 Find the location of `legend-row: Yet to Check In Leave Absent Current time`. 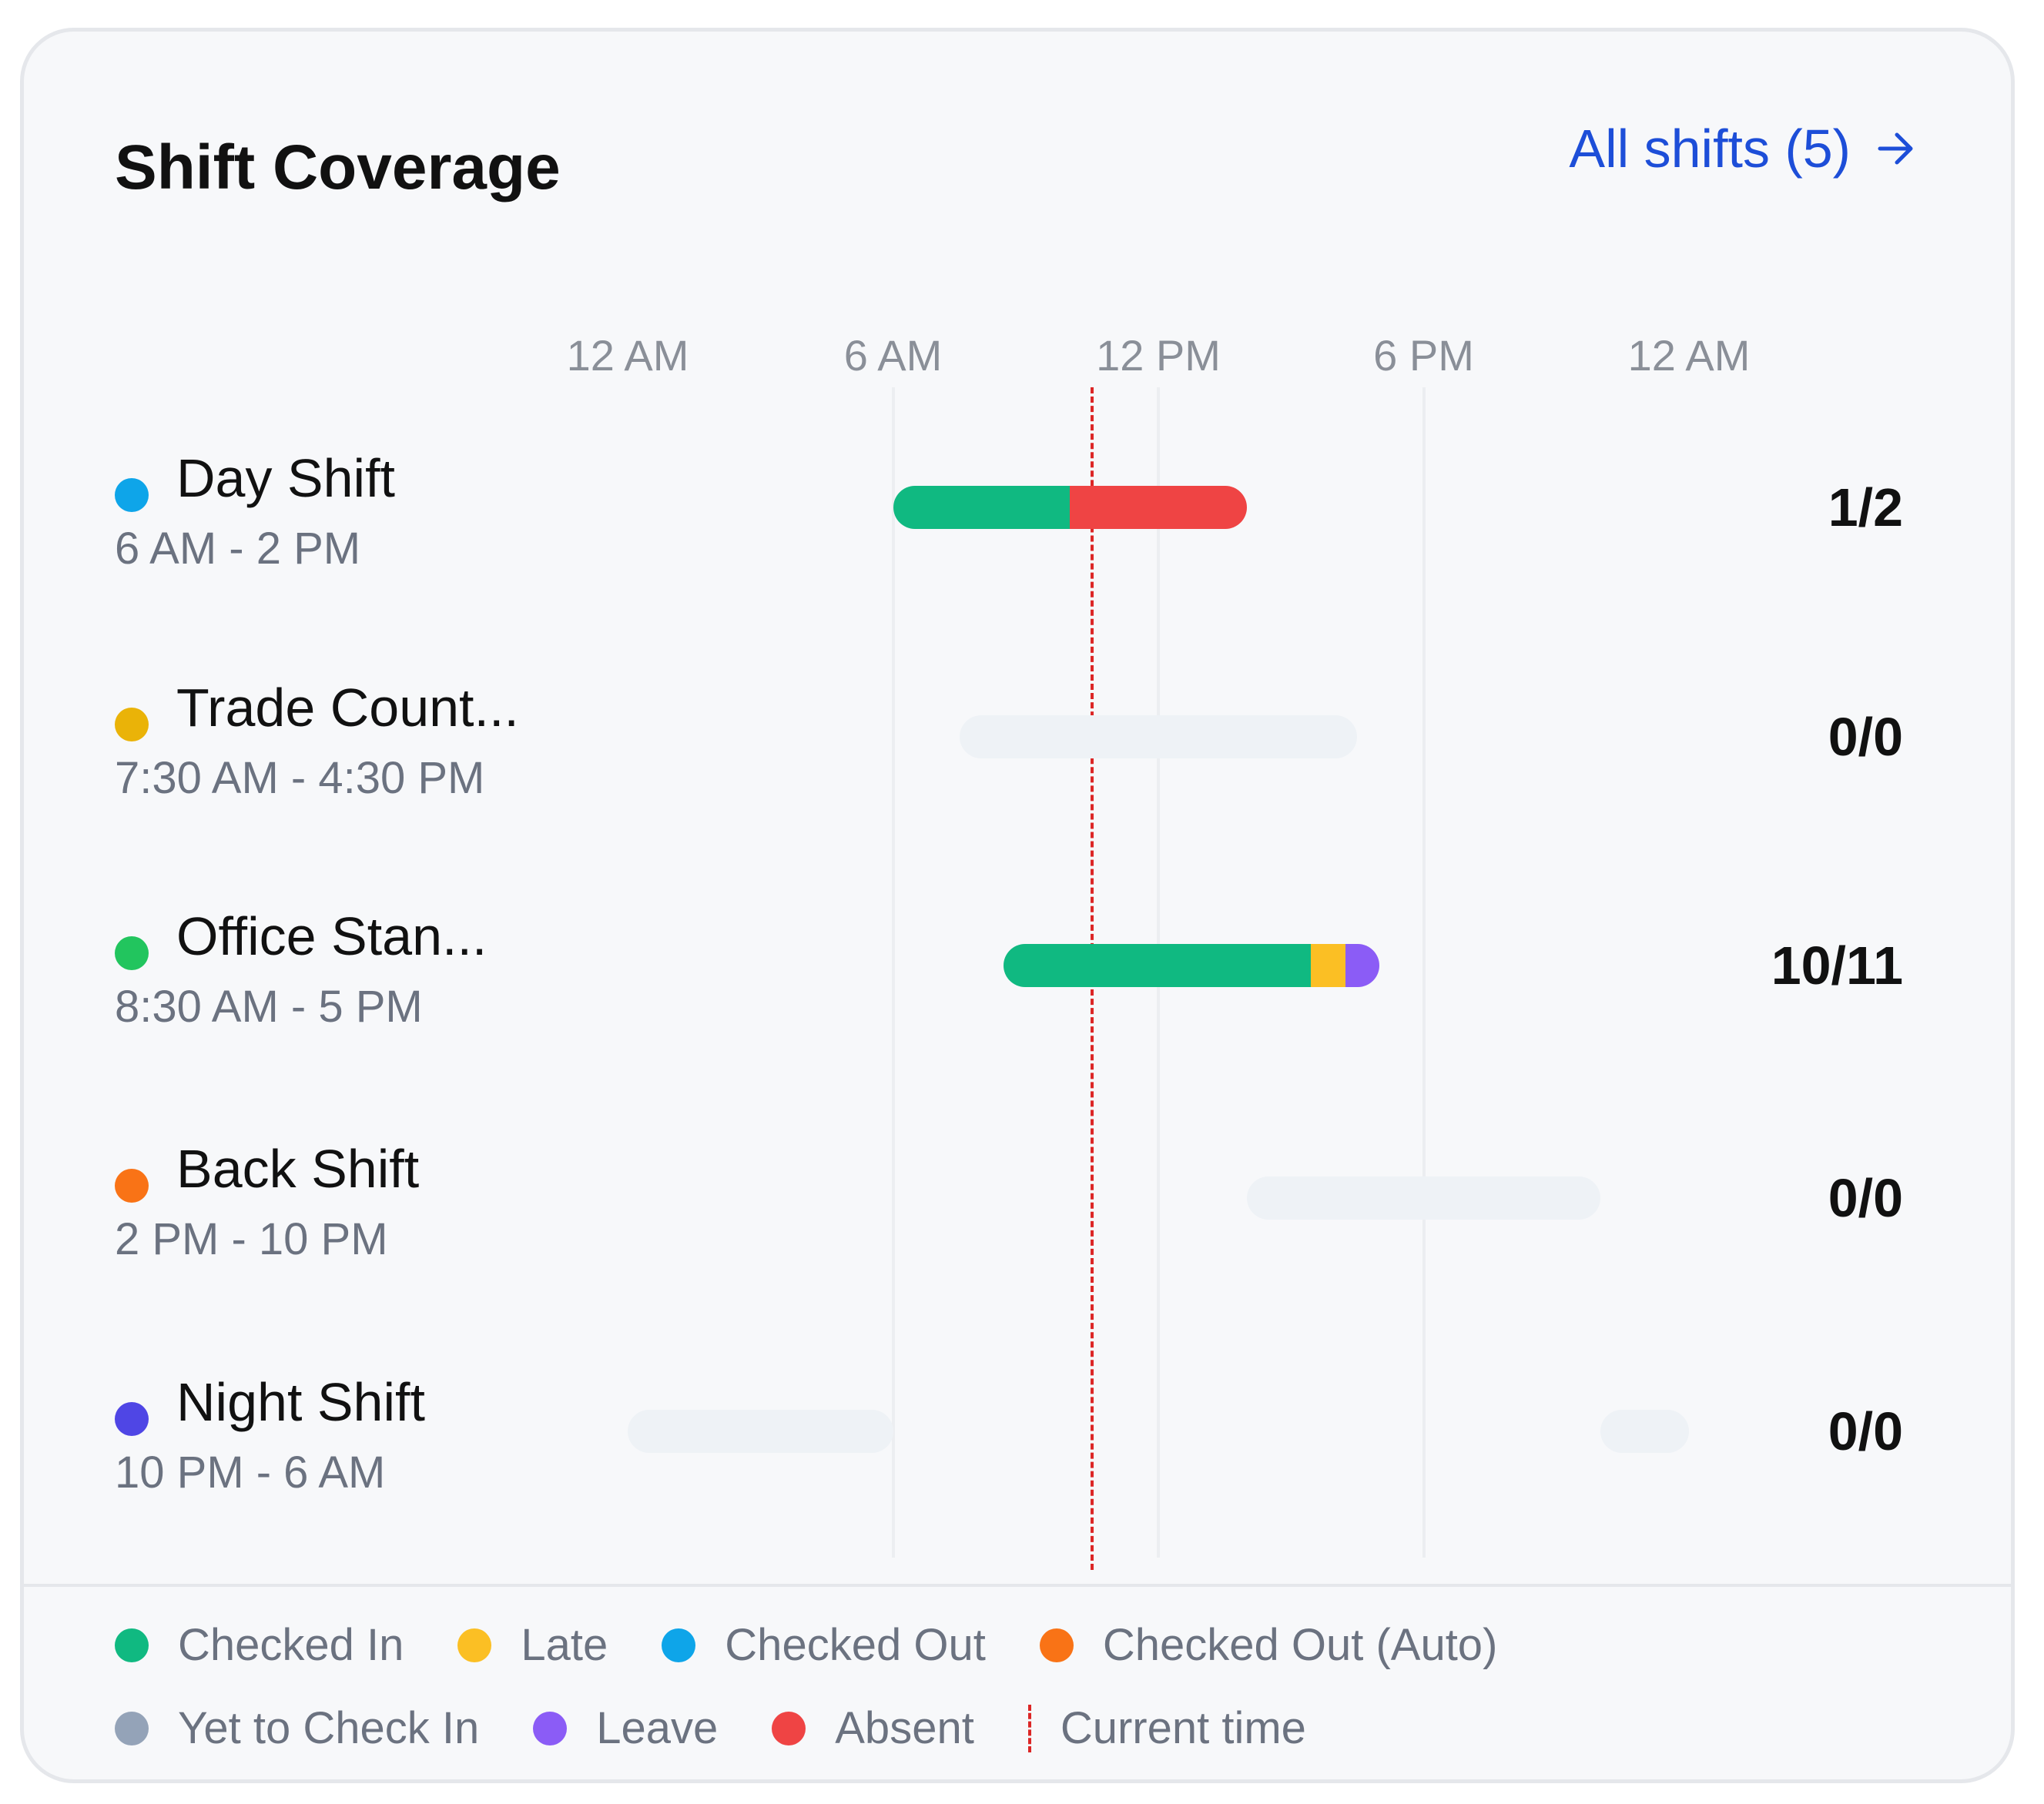

legend-row: Yet to Check In Leave Absent Current time is located at coordinates (710, 1728).